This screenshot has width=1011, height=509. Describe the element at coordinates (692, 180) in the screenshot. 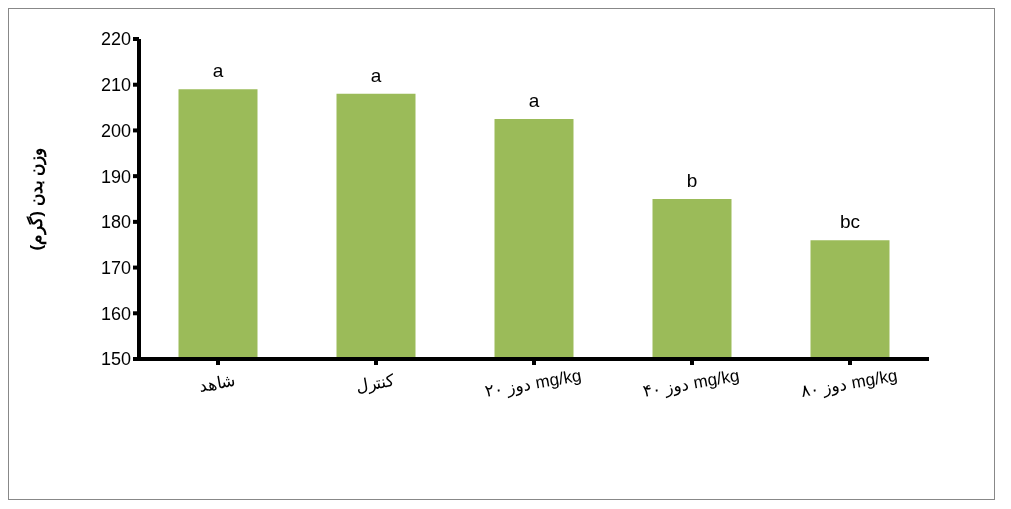

I see `annotation: b` at that location.